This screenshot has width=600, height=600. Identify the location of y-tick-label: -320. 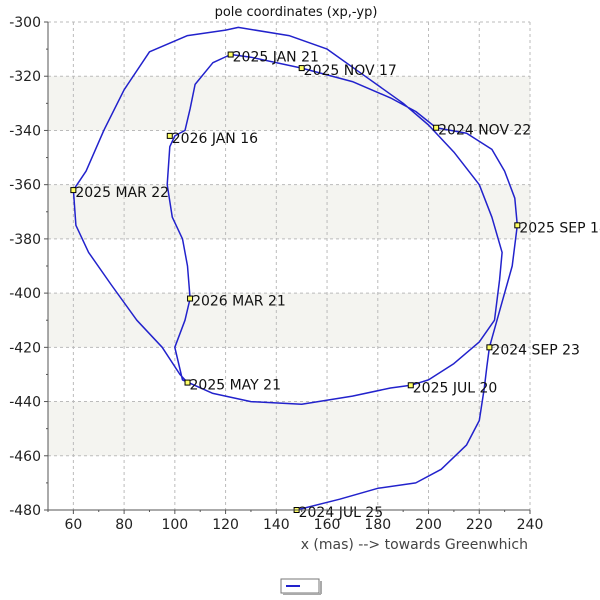
(25, 77).